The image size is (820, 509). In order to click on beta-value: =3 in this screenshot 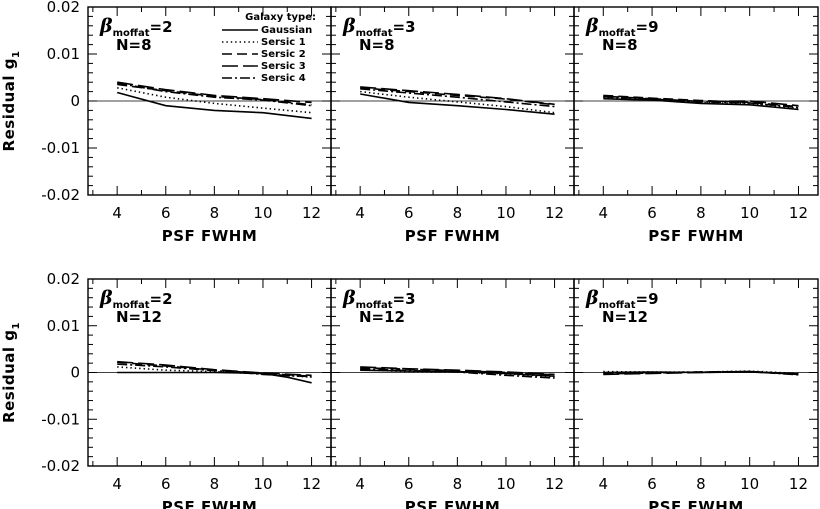, I will do `click(404, 299)`.